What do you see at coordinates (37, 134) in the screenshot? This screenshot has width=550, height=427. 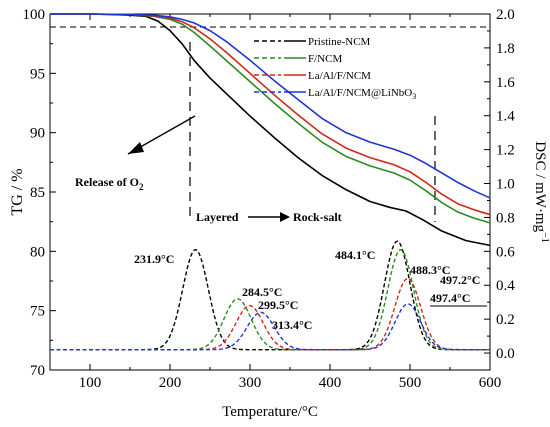 I see `y-left-tick-label: 90` at bounding box center [37, 134].